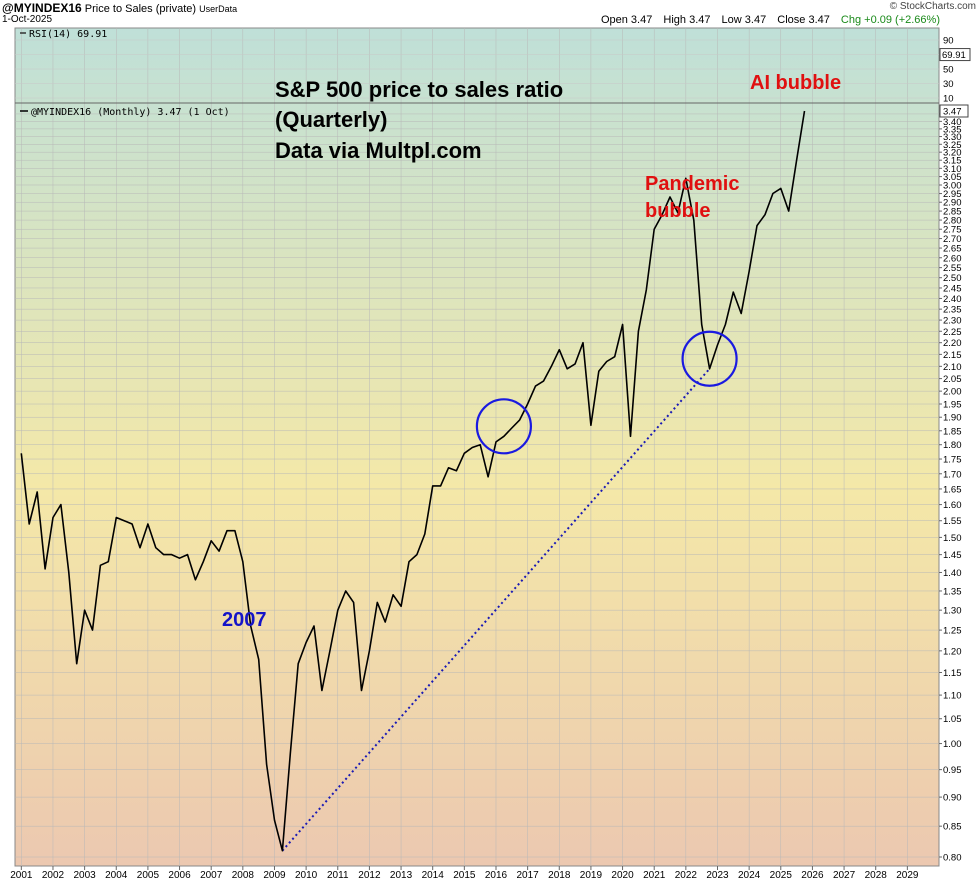  I want to click on y-tick-label: 3.20, so click(952, 153).